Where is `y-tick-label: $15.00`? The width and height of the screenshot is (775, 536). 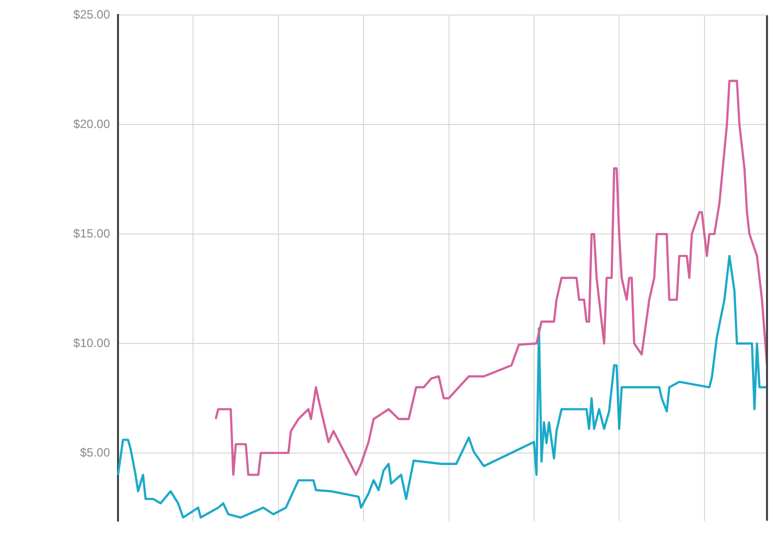
y-tick-label: $15.00 is located at coordinates (91, 233).